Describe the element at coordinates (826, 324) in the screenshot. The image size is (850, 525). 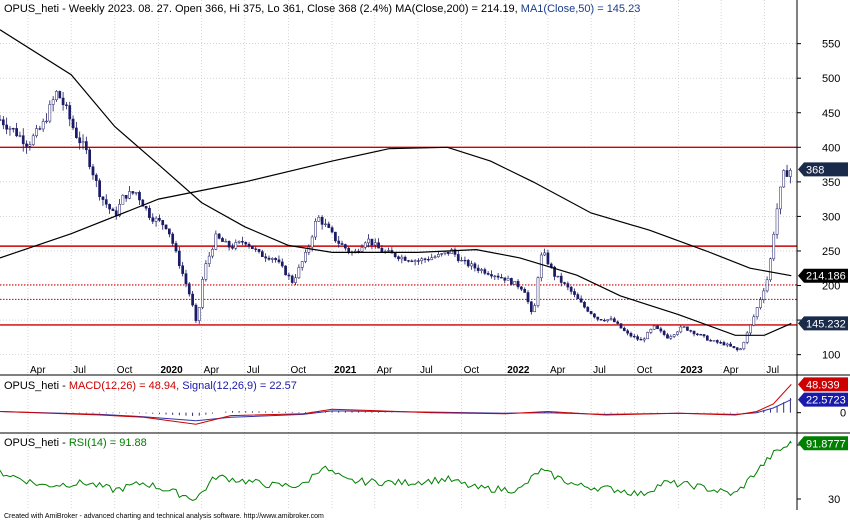
I see `last-value-text: 145.232` at that location.